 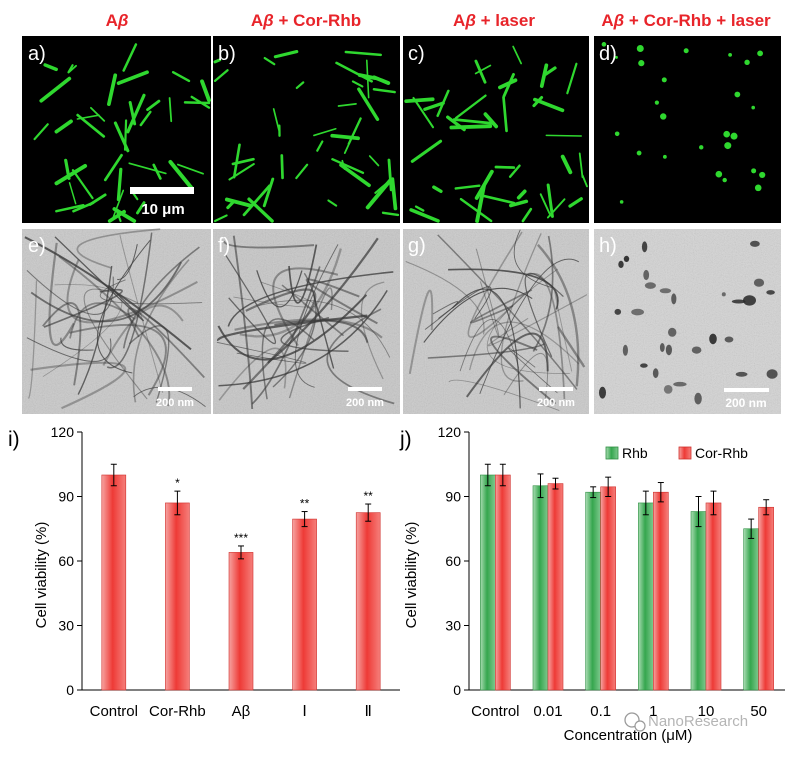 I want to click on tem-scale-label-f: 200 nm, so click(x=365, y=403).